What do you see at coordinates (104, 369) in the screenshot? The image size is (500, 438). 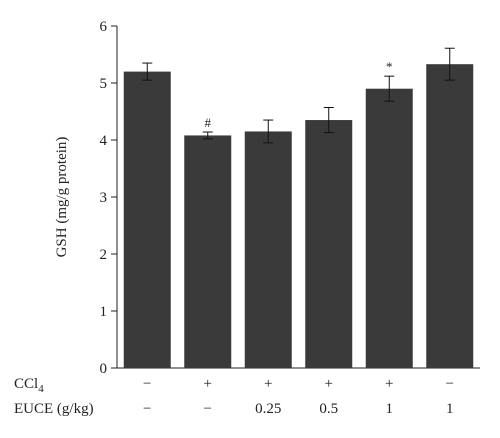 I see `y-tick-label: 0` at bounding box center [104, 369].